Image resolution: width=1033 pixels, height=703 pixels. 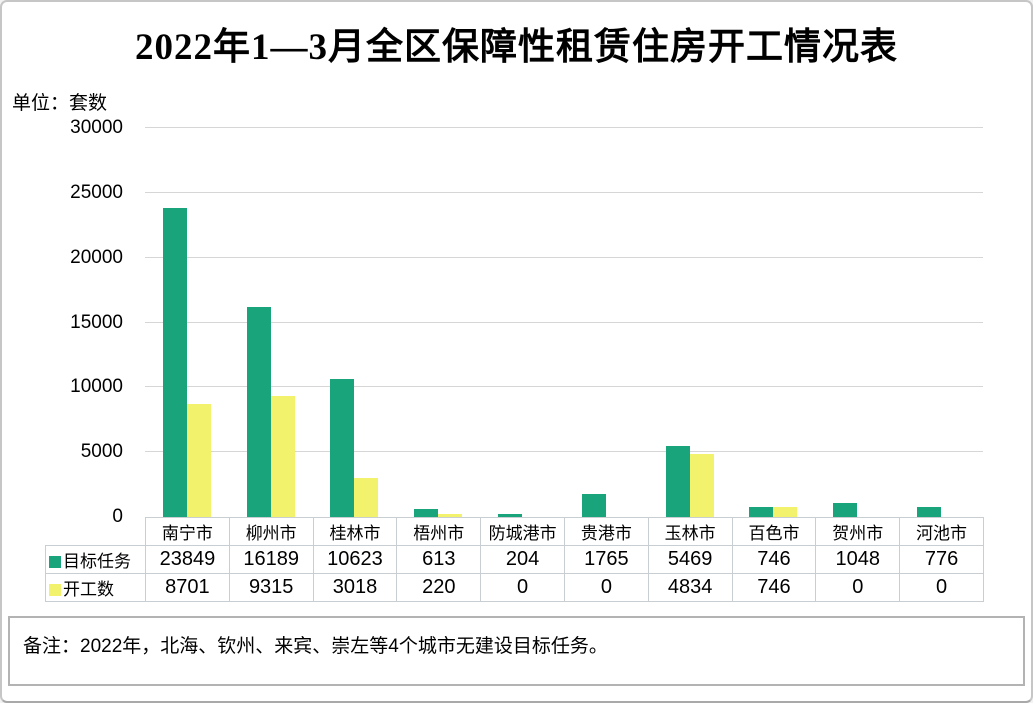 What do you see at coordinates (187, 587) in the screenshot?
I see `value-cell: 8701` at bounding box center [187, 587].